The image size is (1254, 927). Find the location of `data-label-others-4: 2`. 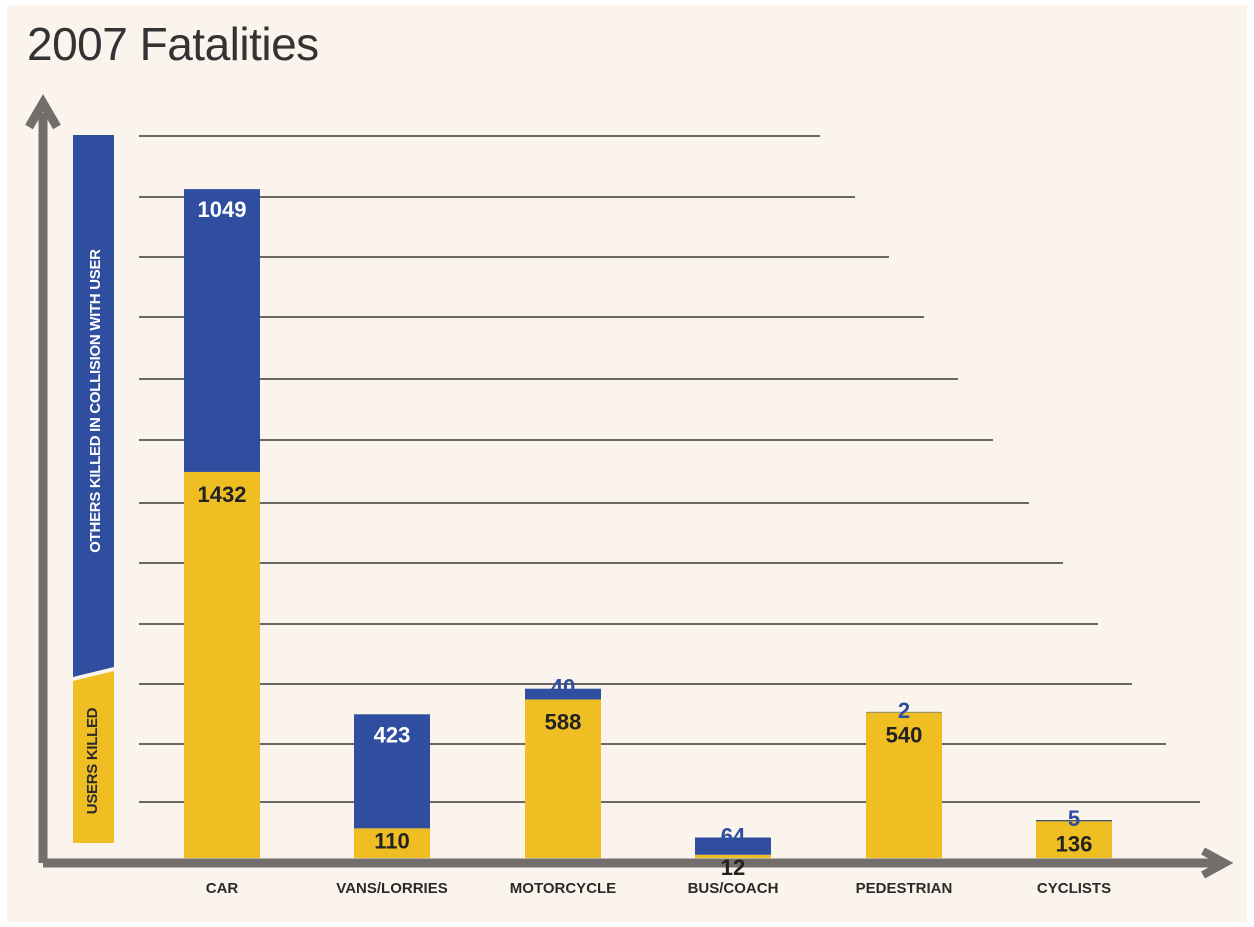

data-label-others-4: 2 is located at coordinates (904, 710).